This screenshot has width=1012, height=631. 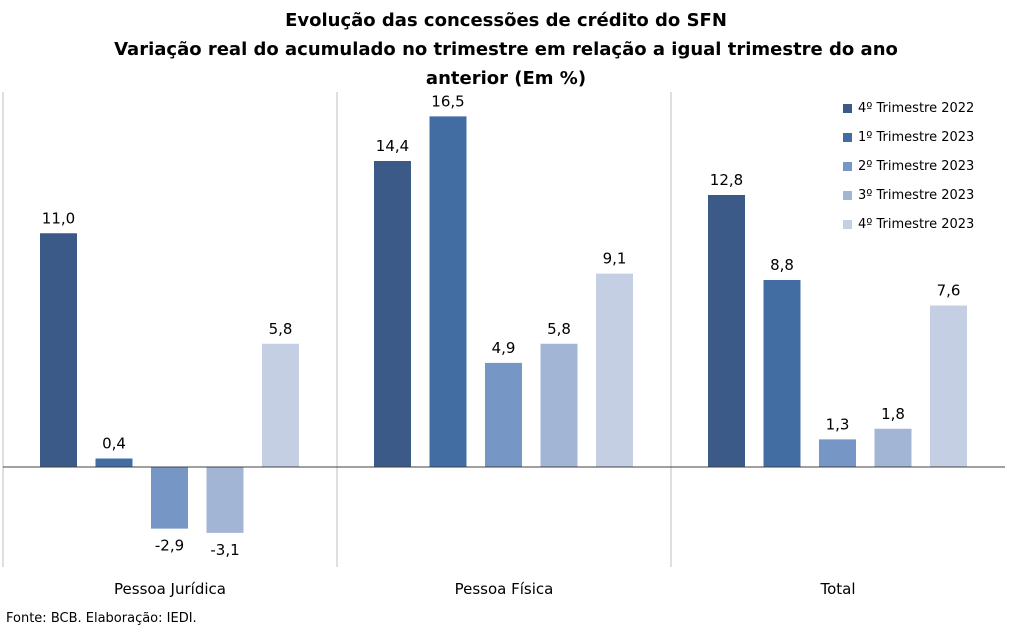 I want to click on data-label: 7,6, so click(x=949, y=291).